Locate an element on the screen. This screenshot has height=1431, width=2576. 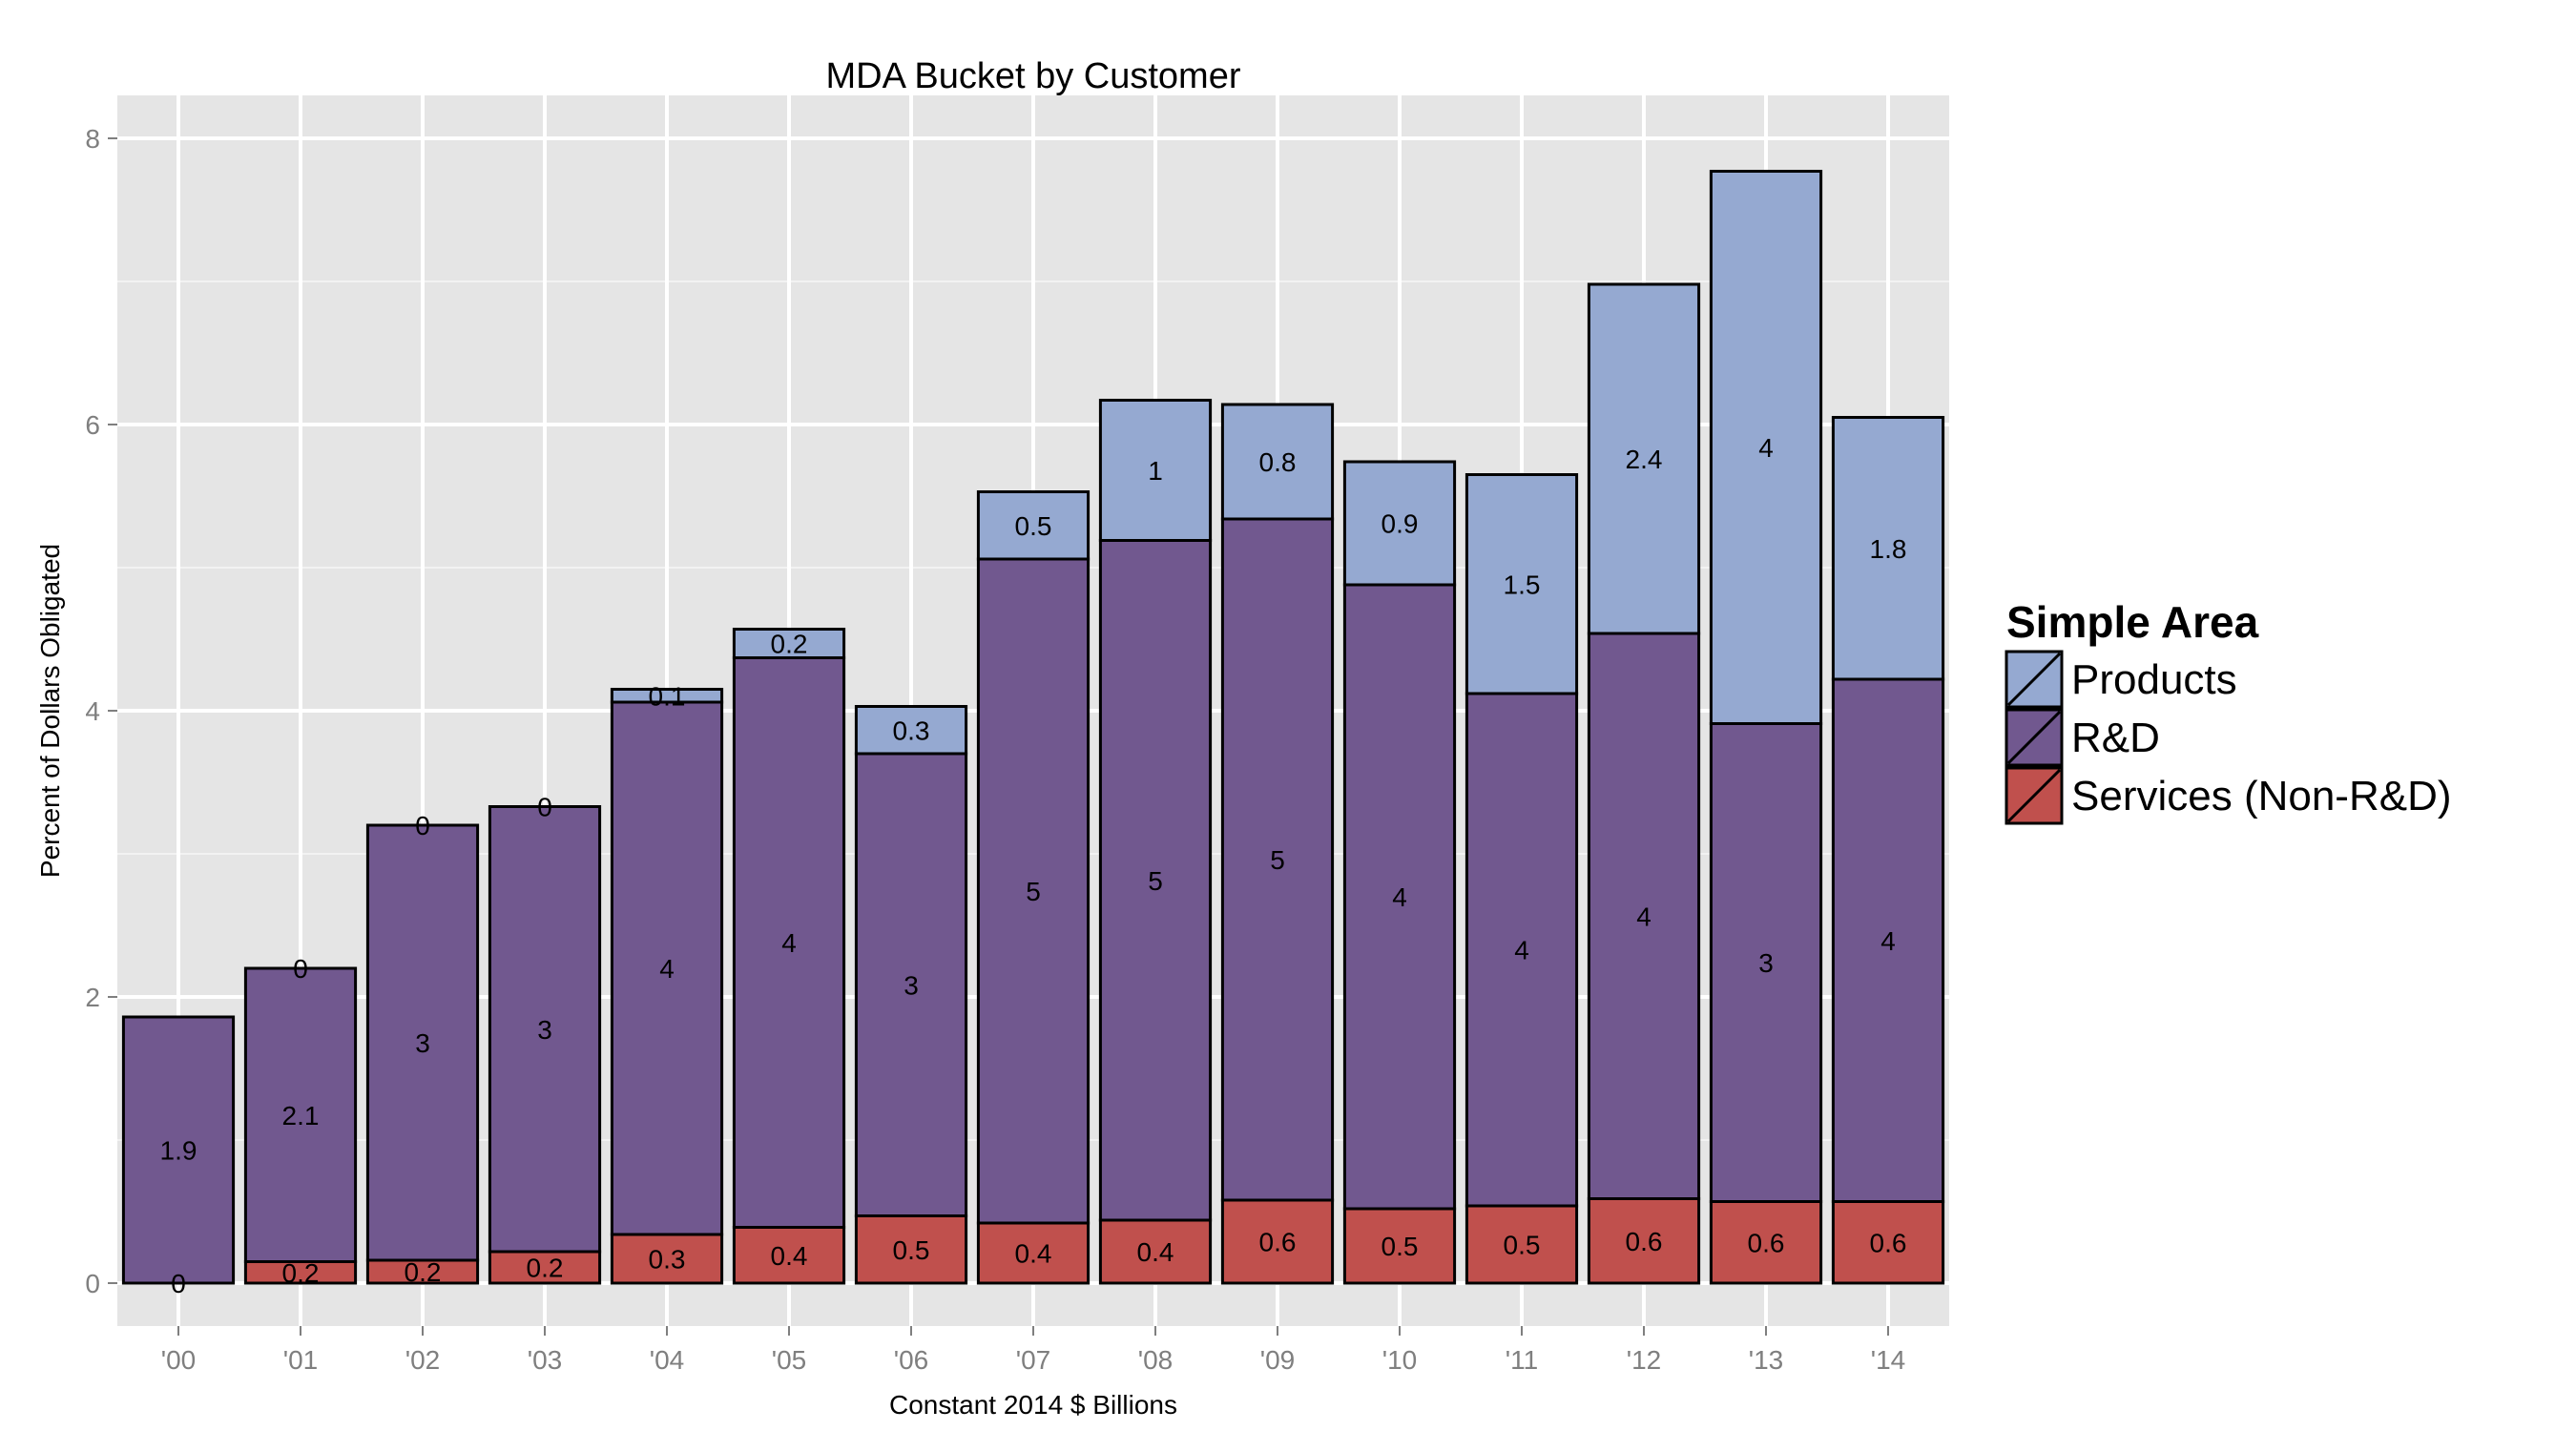
y-tick-label: 4 is located at coordinates (92, 711).